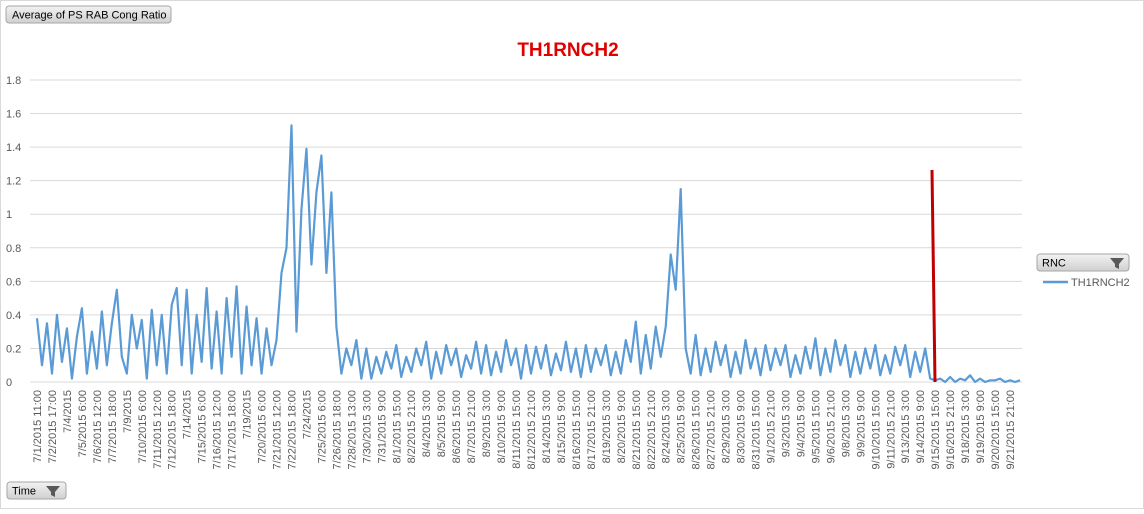 This screenshot has width=1144, height=514. What do you see at coordinates (337, 430) in the screenshot?
I see `x-tick-label: 7/26/2015 18:00` at bounding box center [337, 430].